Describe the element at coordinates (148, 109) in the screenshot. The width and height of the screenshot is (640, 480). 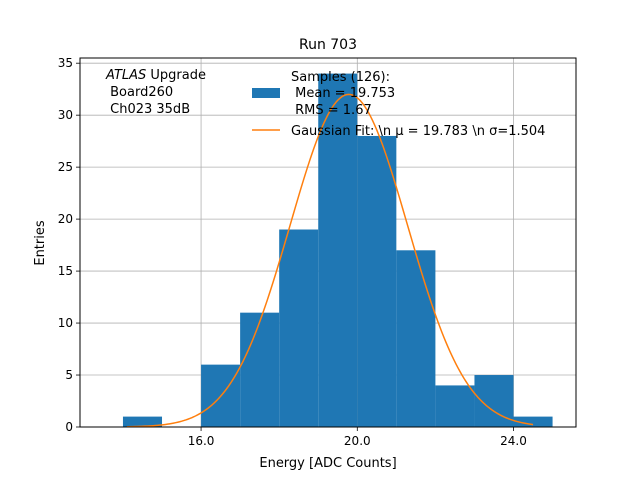
I see `annotation-line-3: Ch023 35dB` at that location.